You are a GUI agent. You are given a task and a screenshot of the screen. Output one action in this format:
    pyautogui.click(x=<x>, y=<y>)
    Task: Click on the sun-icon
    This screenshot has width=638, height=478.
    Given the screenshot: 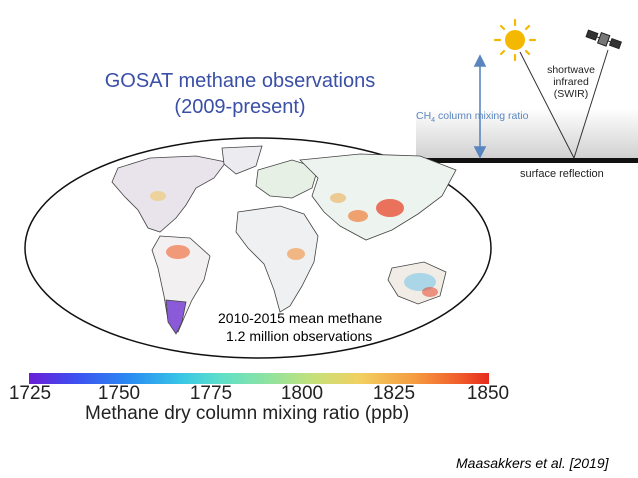 What is the action you would take?
    pyautogui.click(x=515, y=40)
    